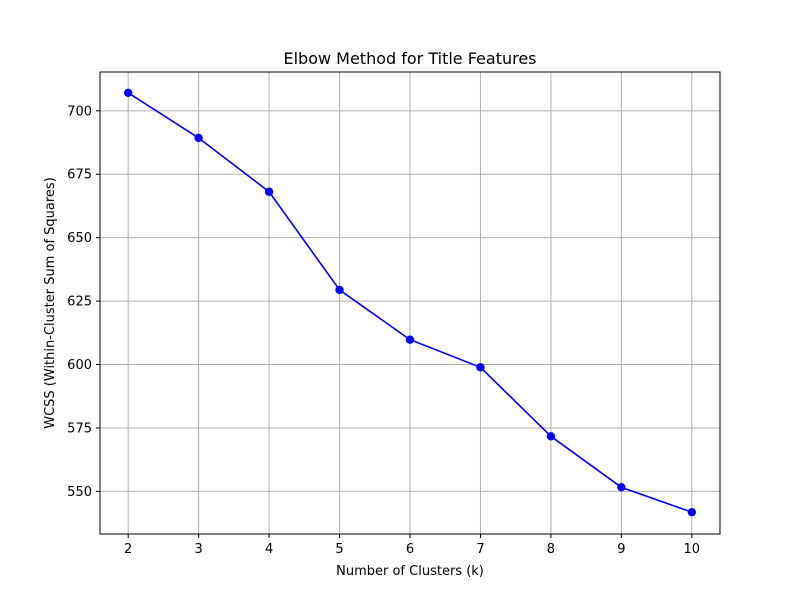 The width and height of the screenshot is (800, 600). What do you see at coordinates (621, 549) in the screenshot?
I see `x-tick-label: 9` at bounding box center [621, 549].